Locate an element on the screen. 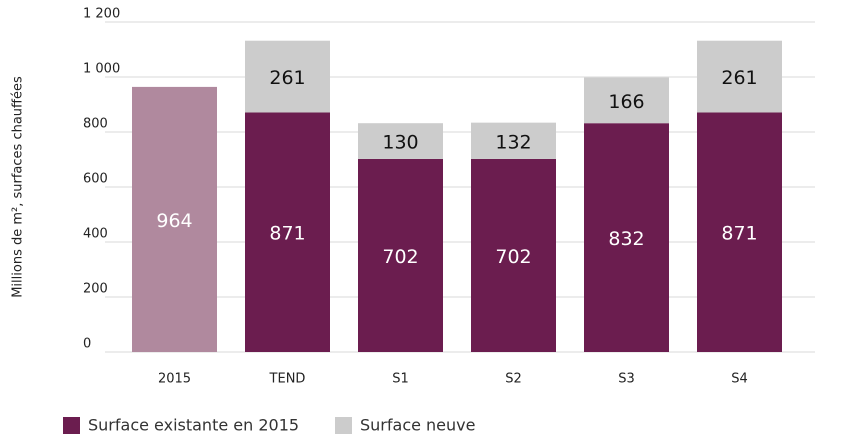  y-tick-label: 600 is located at coordinates (95, 179).